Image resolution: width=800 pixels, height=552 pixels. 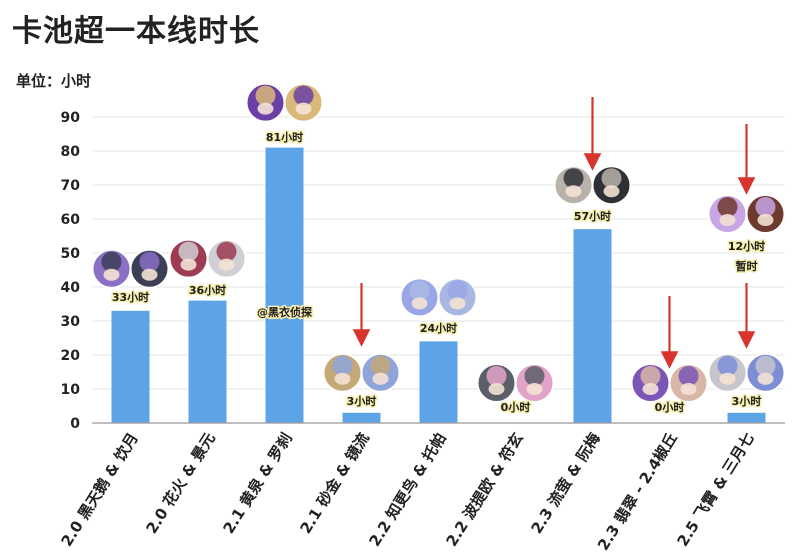 I want to click on x-category-label: 2.3 翡翠 - 2.4椒丘, so click(x=637, y=491).